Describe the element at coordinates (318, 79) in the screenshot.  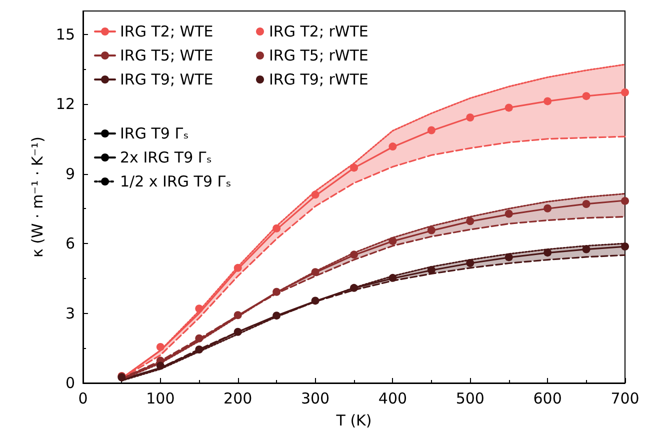
I see `legend-label: IRG T9; rWTE` at that location.